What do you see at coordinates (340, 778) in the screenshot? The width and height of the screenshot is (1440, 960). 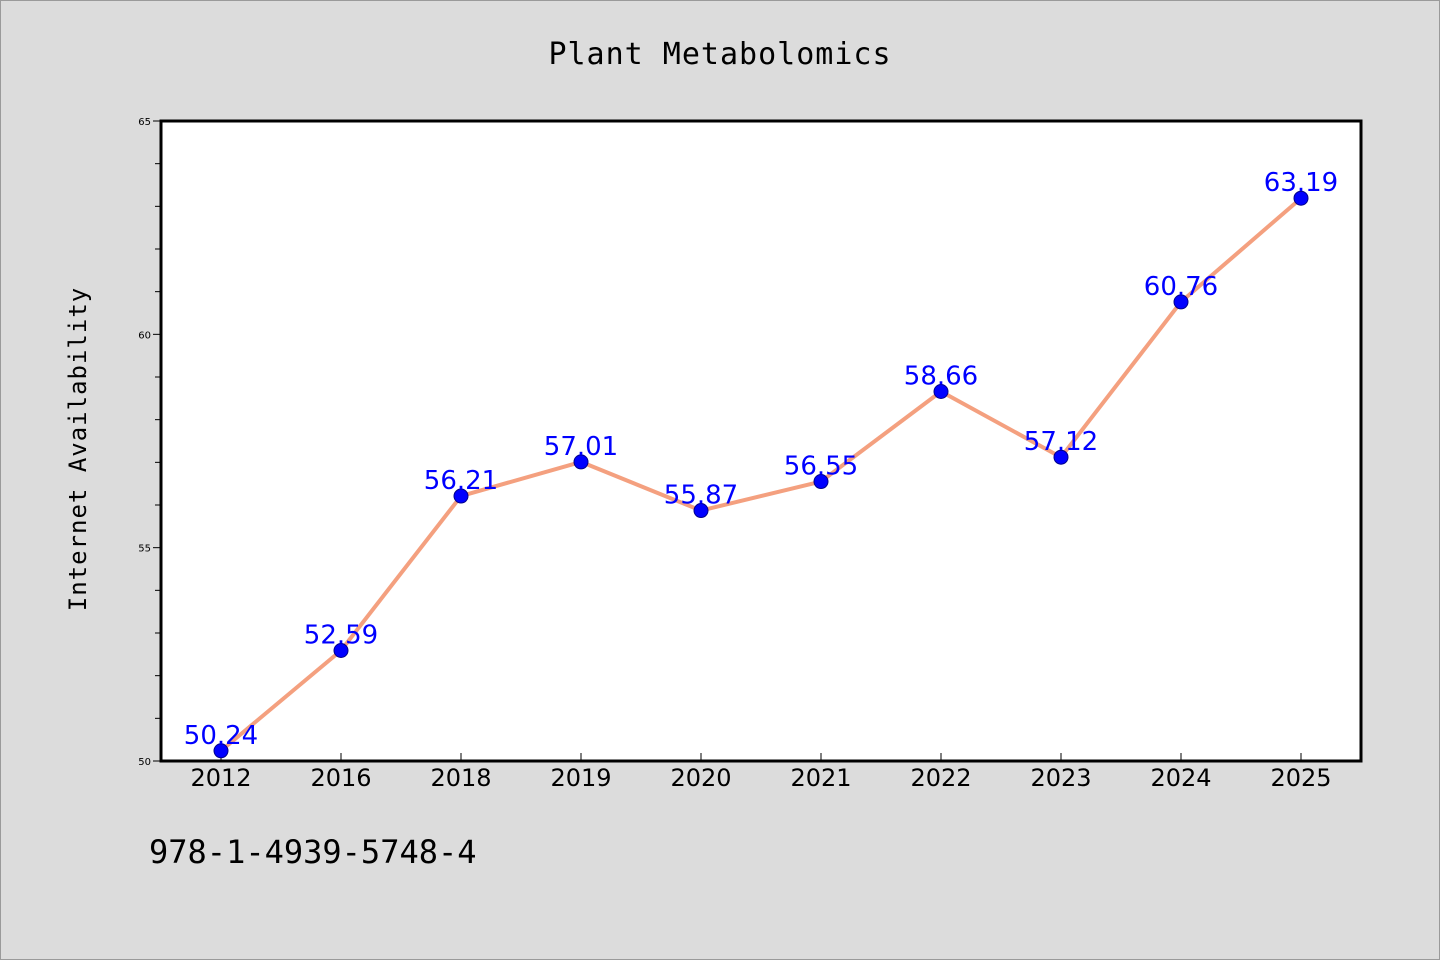 I see `x-tick-label: 2016` at bounding box center [340, 778].